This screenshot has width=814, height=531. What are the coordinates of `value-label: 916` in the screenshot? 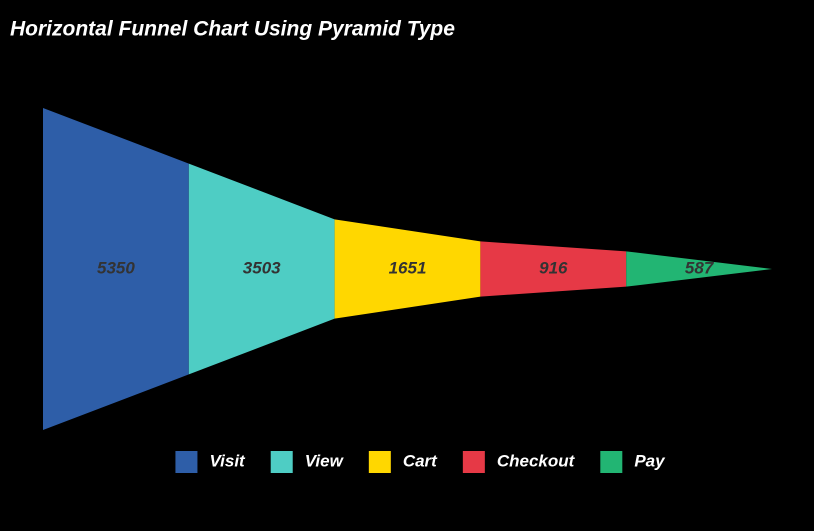 It's located at (553, 267).